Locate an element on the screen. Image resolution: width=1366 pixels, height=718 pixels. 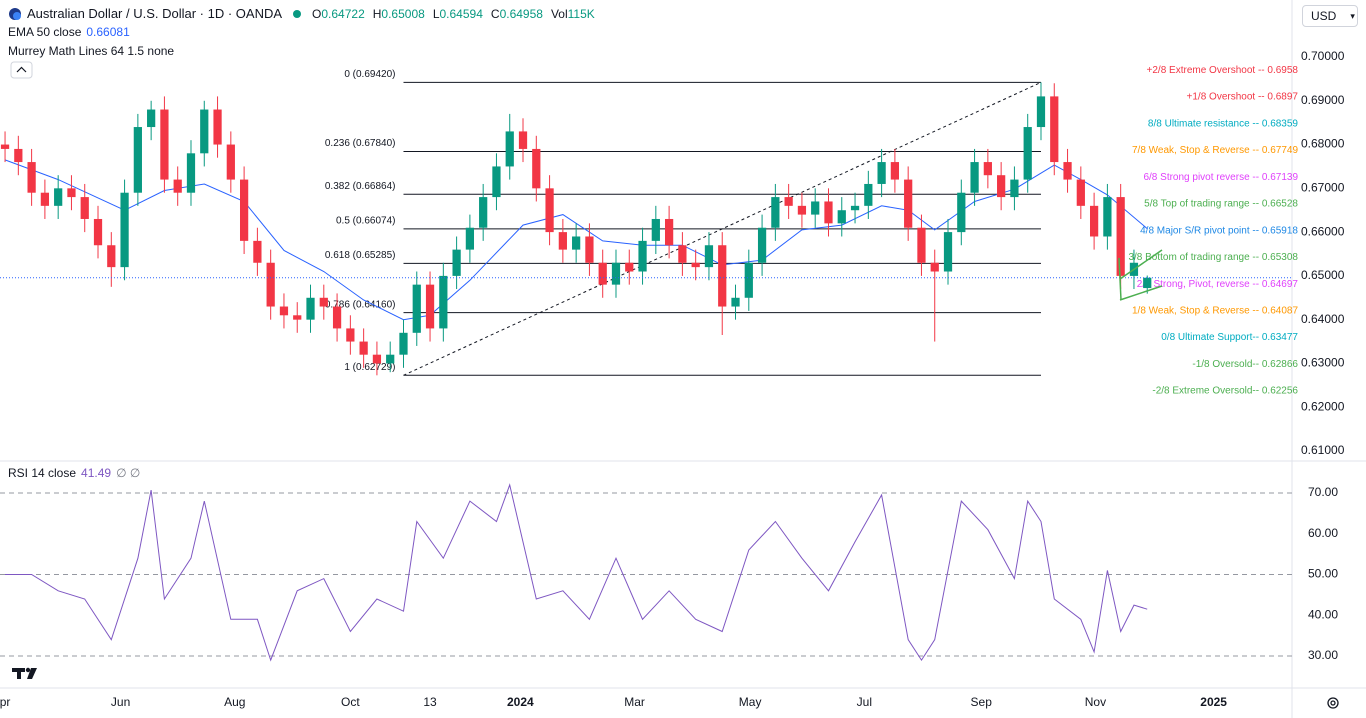
ohlc-values: O0.64722 H0.65008 L0.64594 C0.64958 Vol115K is located at coordinates (453, 14).